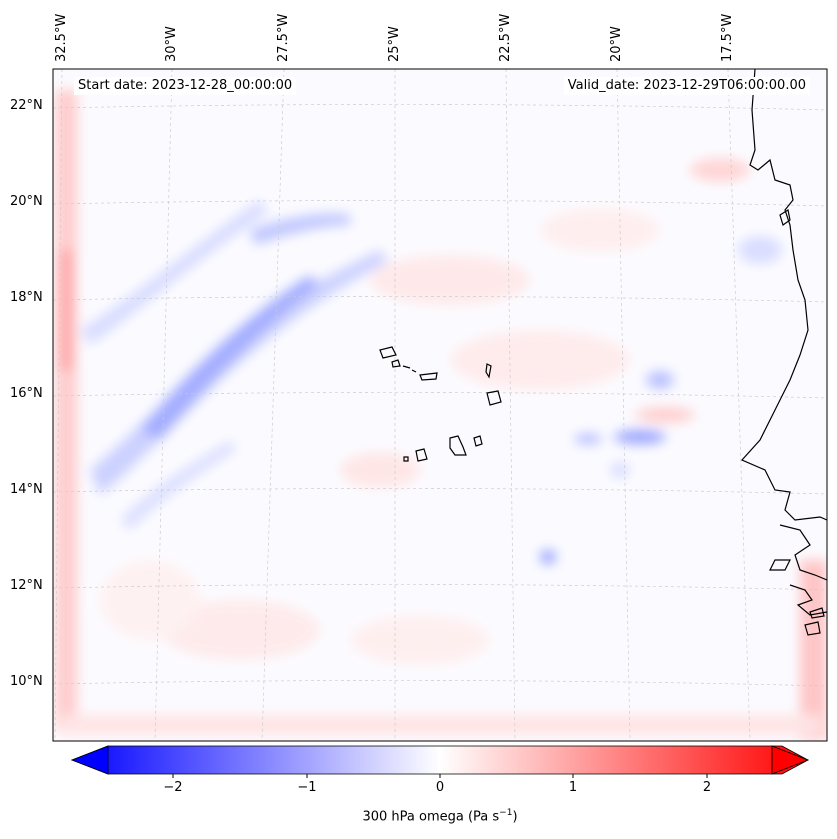 The height and width of the screenshot is (839, 837). What do you see at coordinates (26, 105) in the screenshot?
I see `lat-label: 22°N` at bounding box center [26, 105].